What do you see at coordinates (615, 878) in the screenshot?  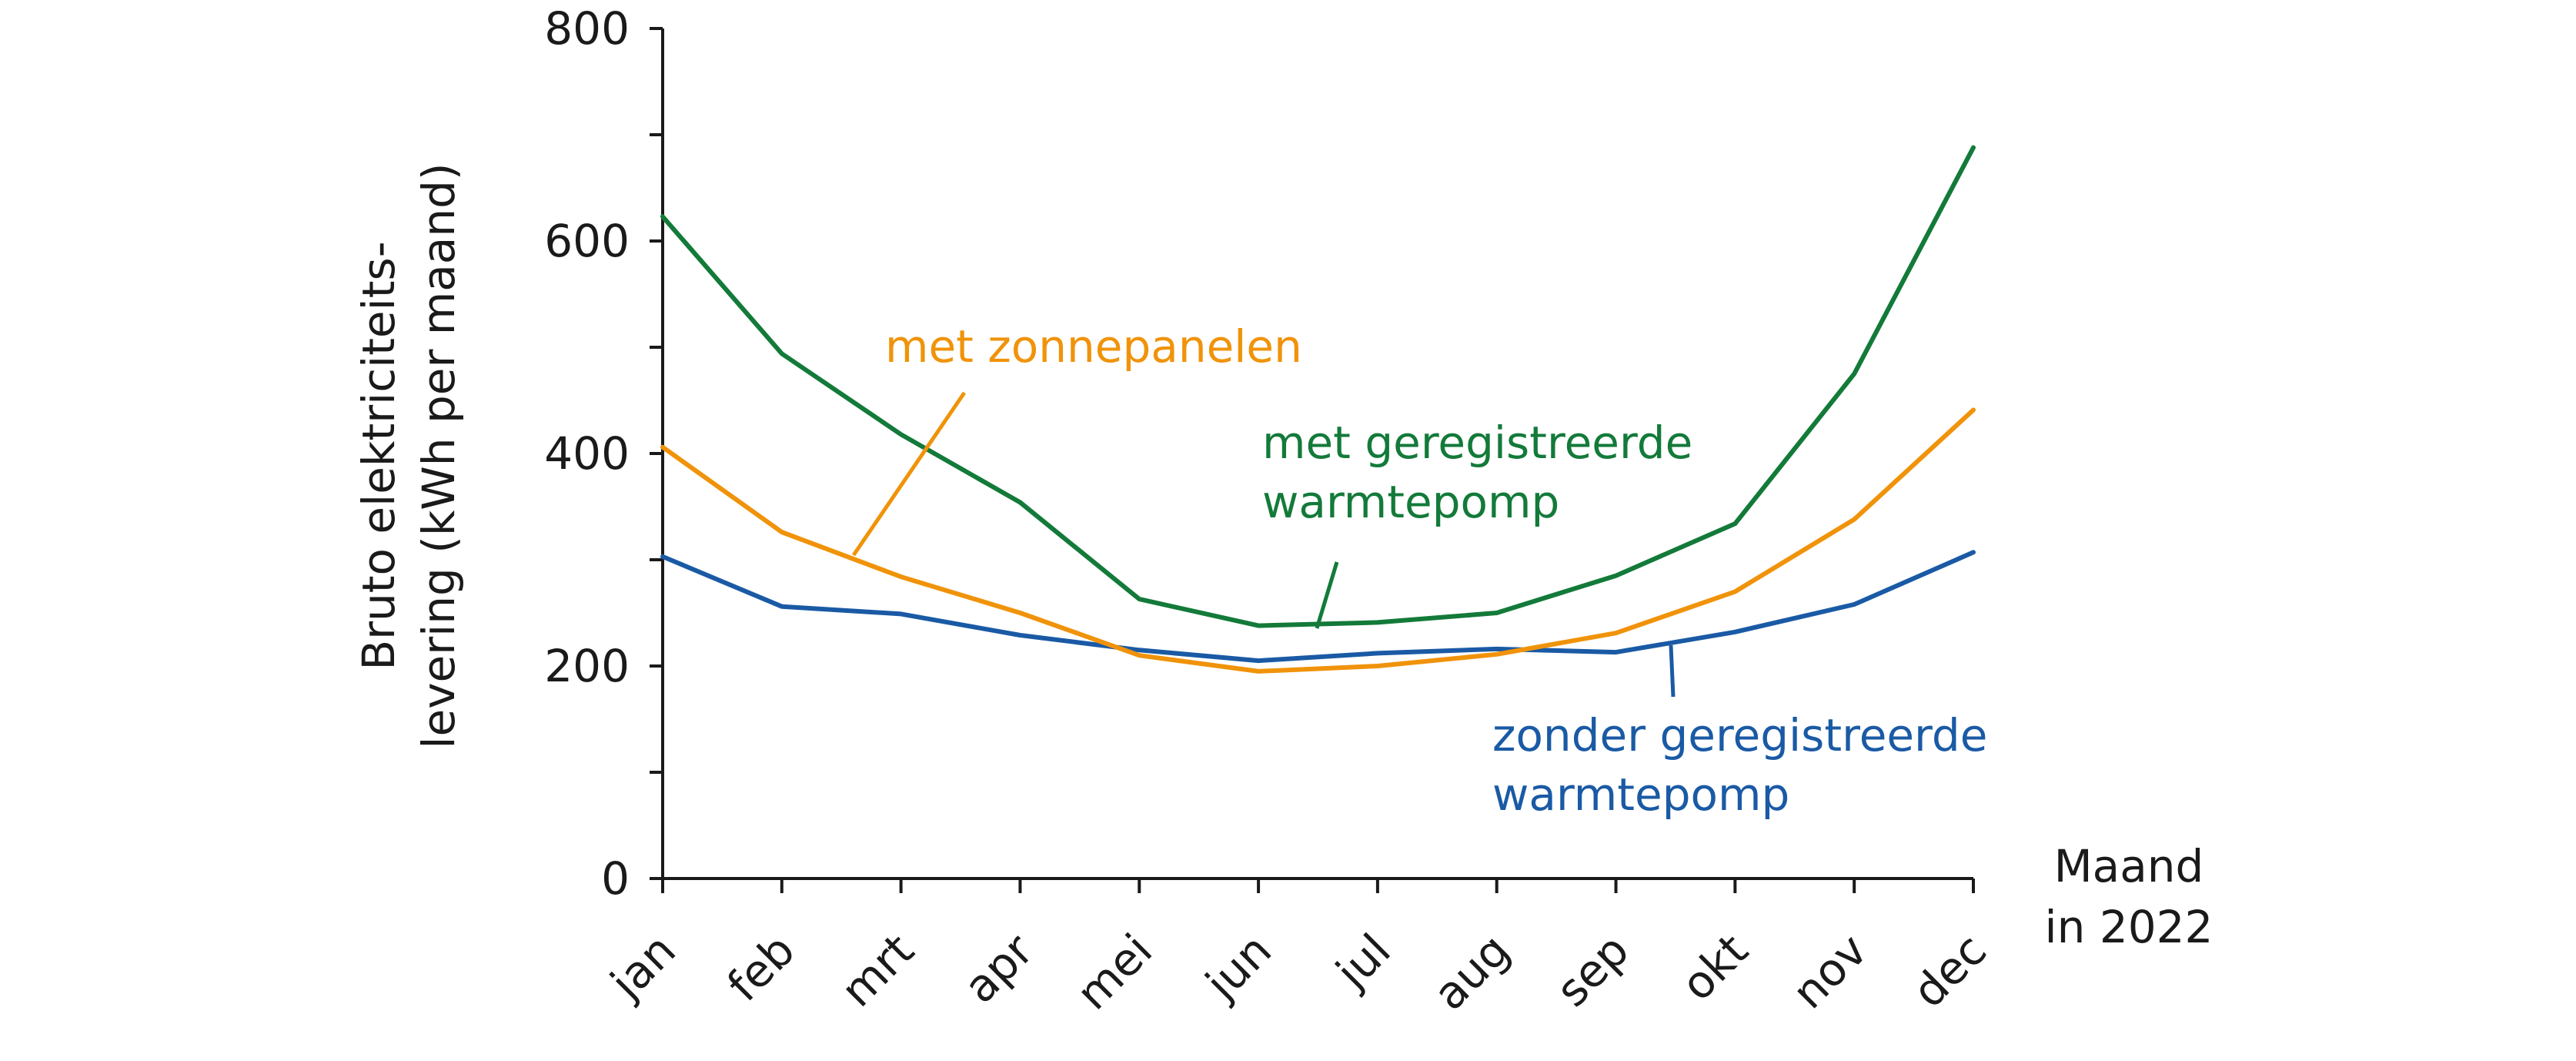 I see `y-tick-label: 0` at bounding box center [615, 878].